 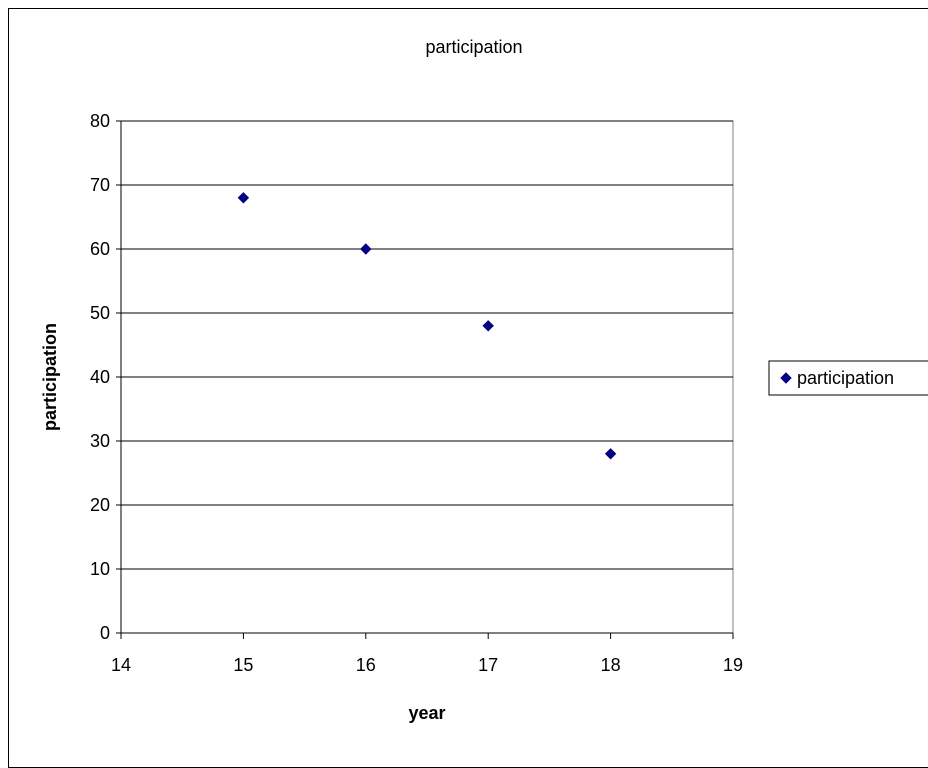 I want to click on x-axis-title: year, so click(x=426, y=713).